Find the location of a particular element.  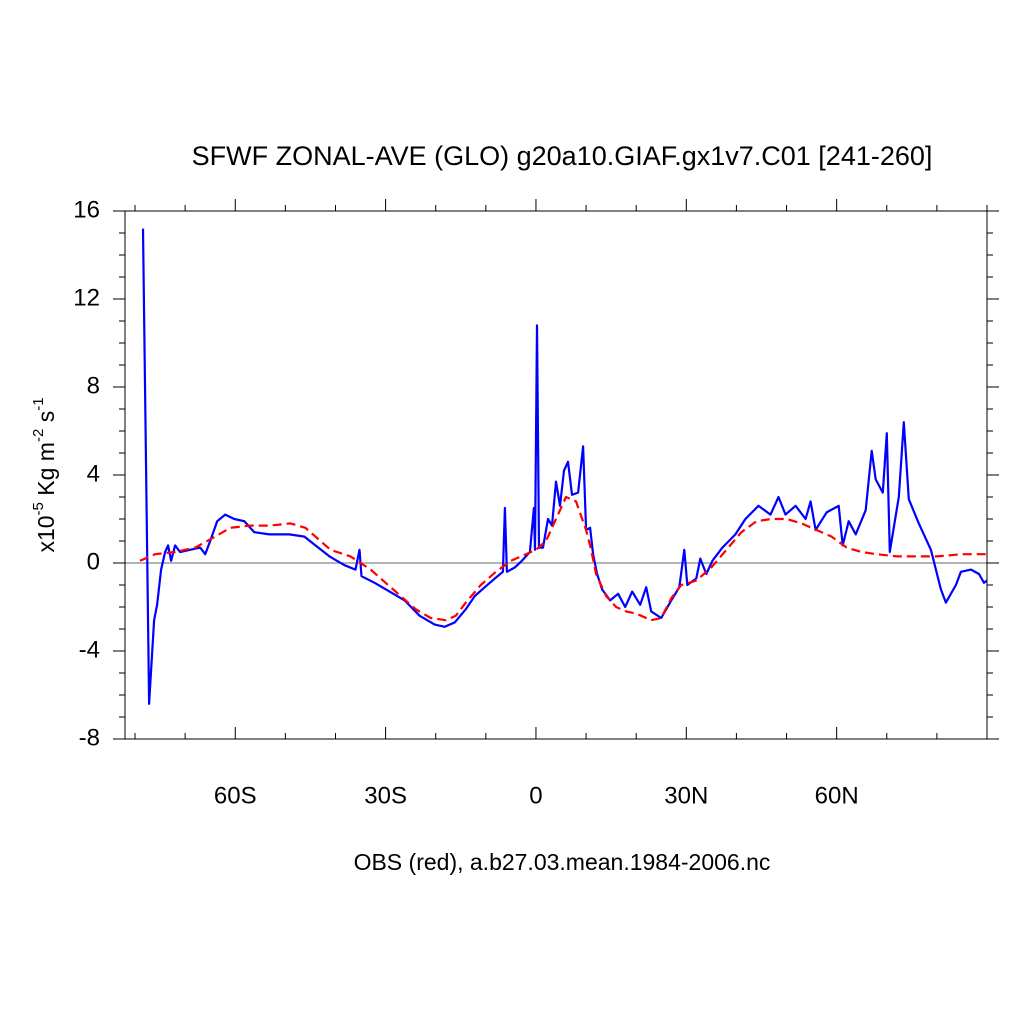

y-tick-label: 12 is located at coordinates (86, 297).